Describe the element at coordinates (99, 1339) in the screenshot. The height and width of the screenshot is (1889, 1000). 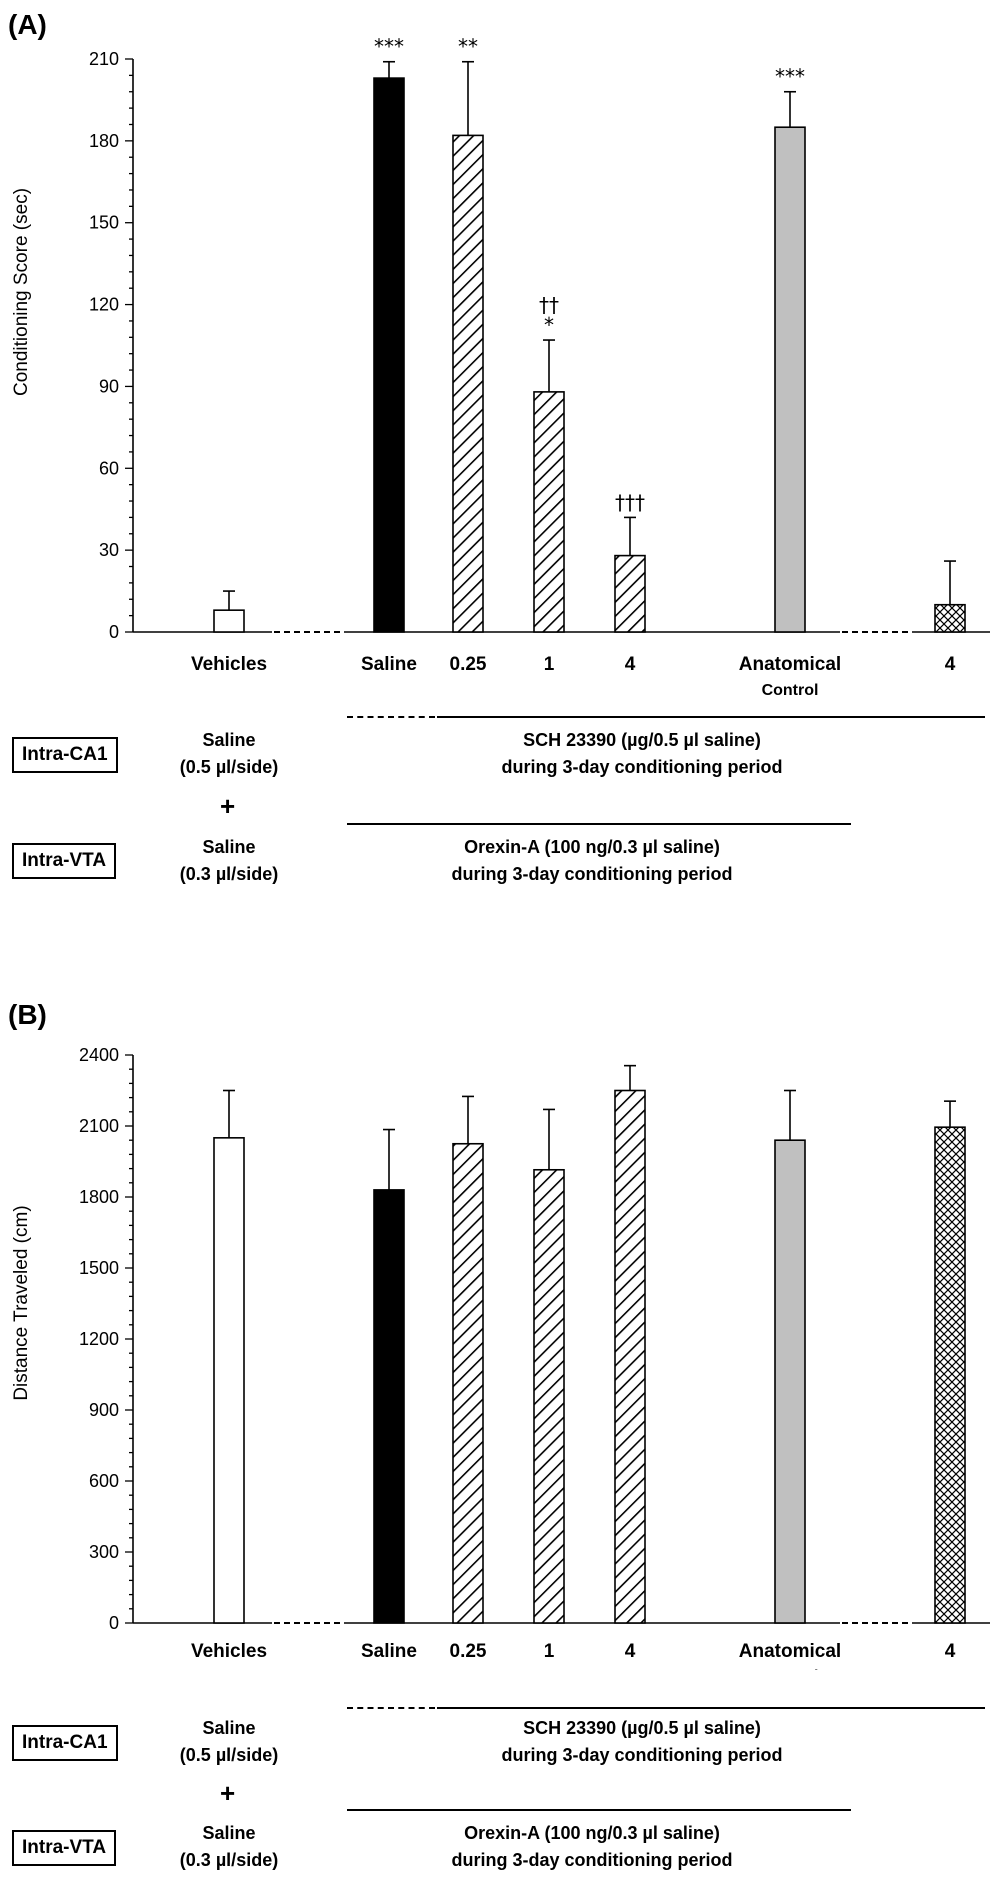
I see `y-tick-label: 1200` at that location.